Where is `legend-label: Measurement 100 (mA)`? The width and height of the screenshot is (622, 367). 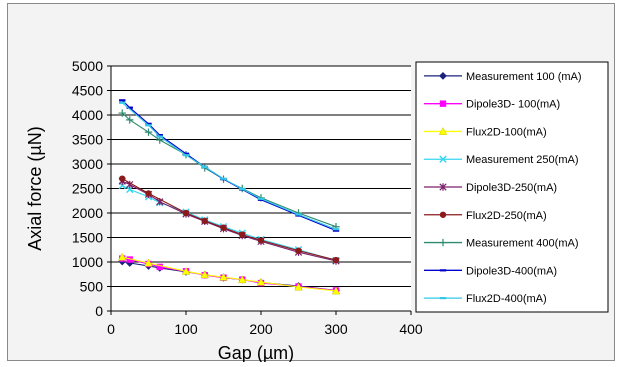
legend-label: Measurement 100 (mA) is located at coordinates (524, 77).